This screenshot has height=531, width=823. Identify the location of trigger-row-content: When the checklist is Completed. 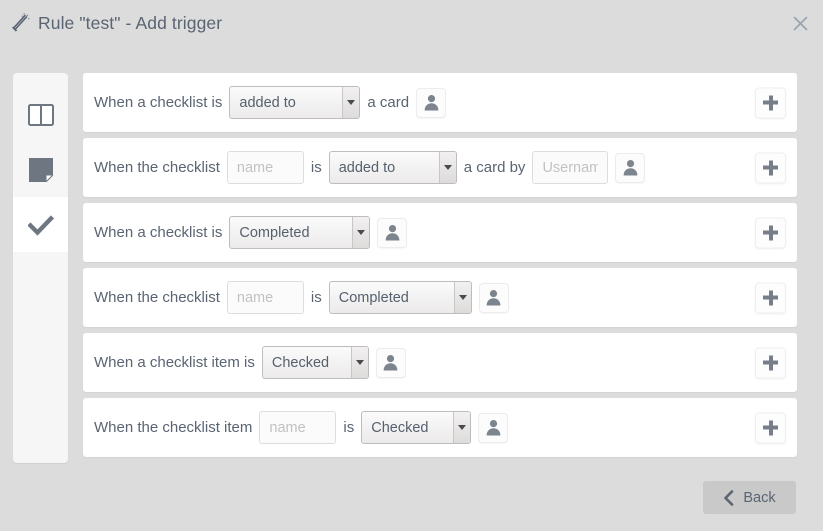
(445, 297).